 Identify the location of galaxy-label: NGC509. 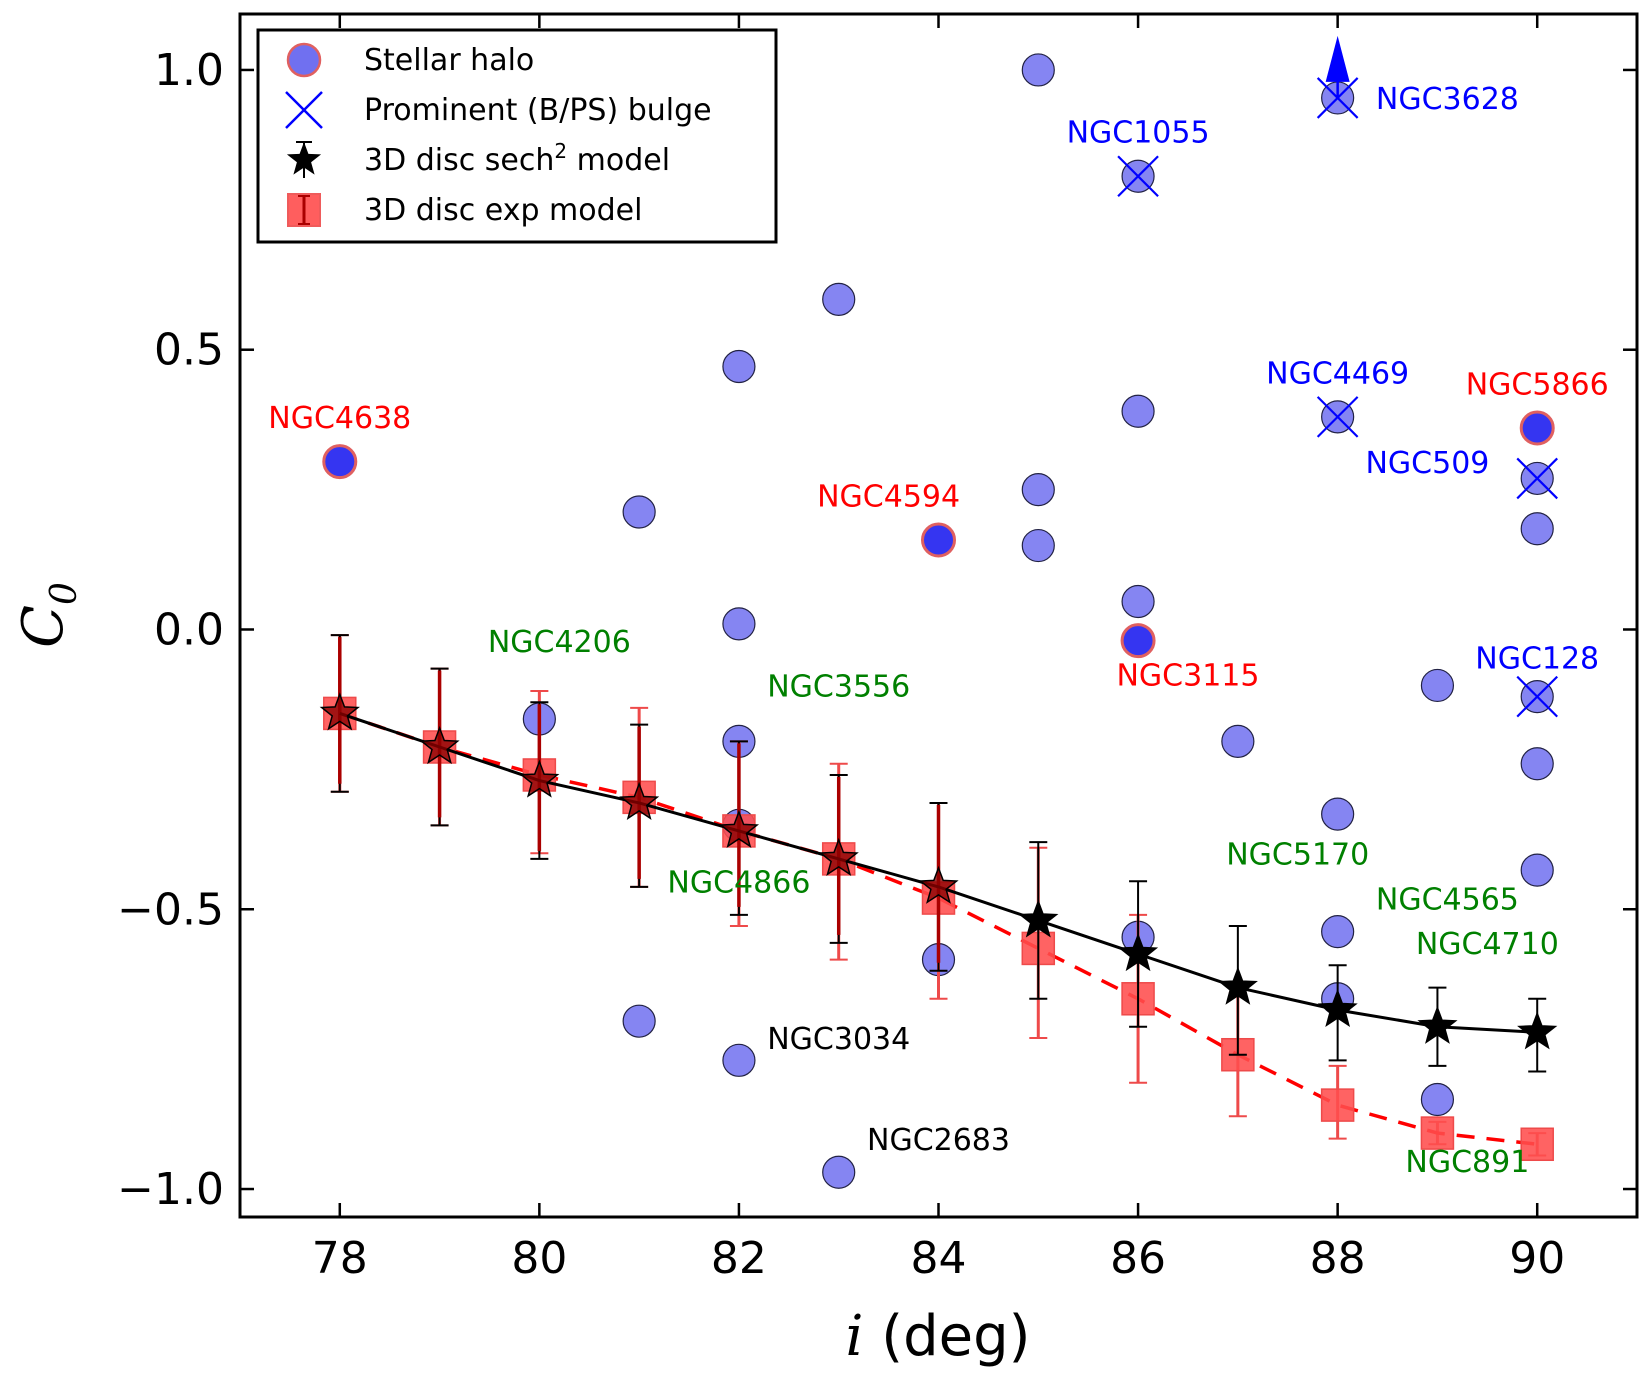
(1427, 463).